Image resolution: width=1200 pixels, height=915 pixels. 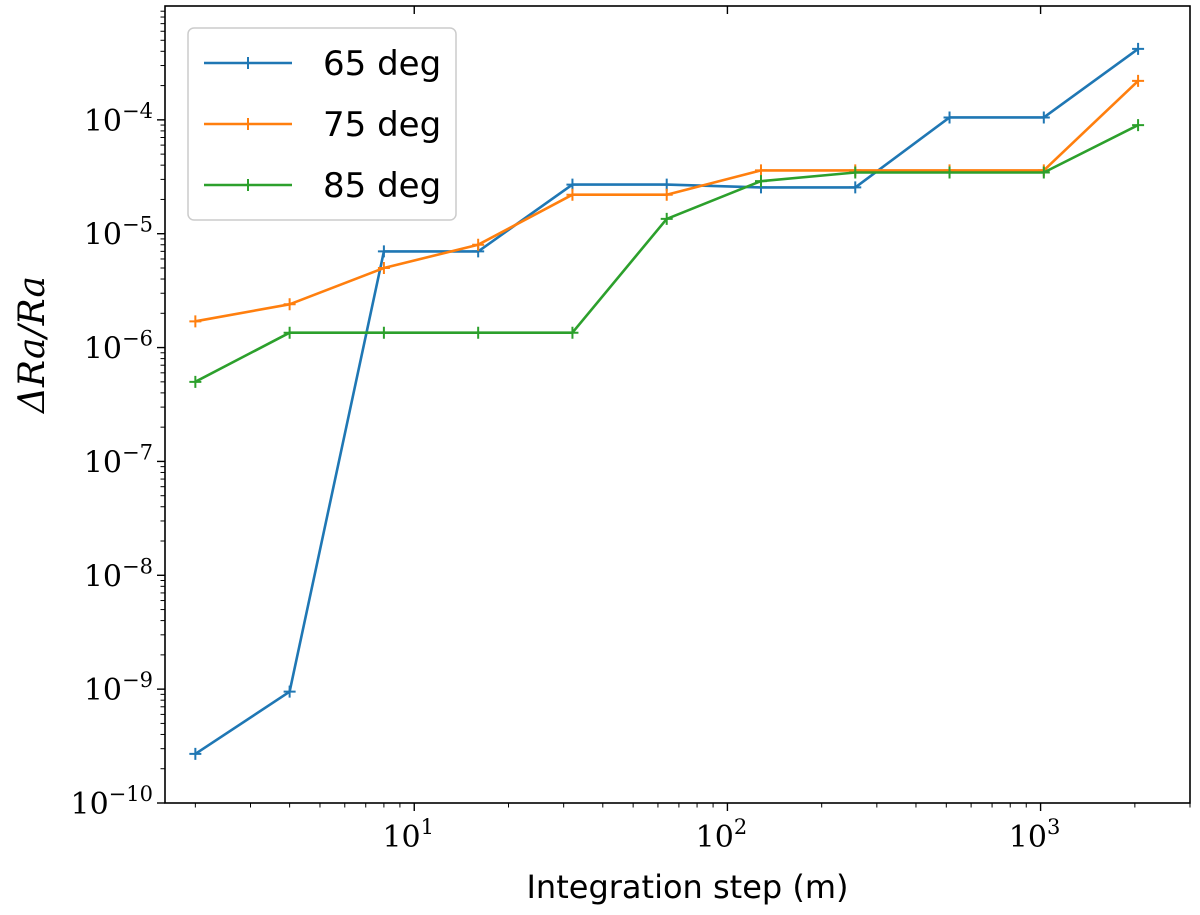 What do you see at coordinates (118, 347) in the screenshot?
I see `y-tick-label: 10⁻⁶` at bounding box center [118, 347].